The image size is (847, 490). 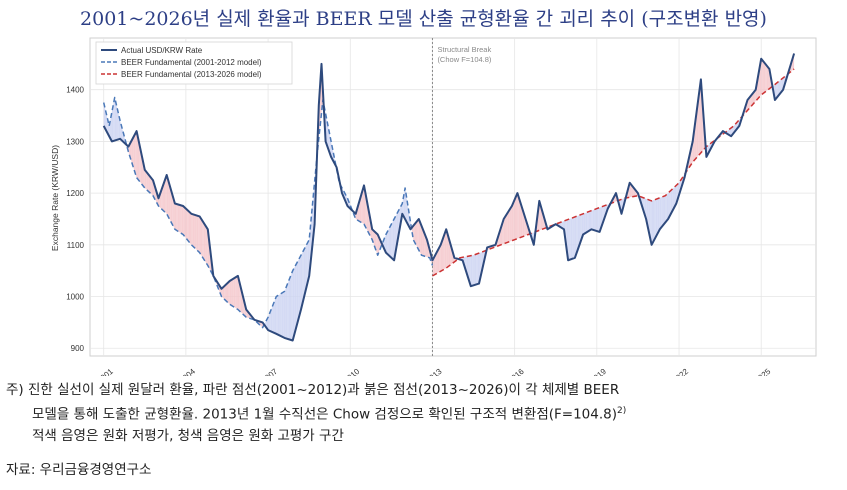 I want to click on note-line-3: 적색 음영은 원화 저평가, 청색 음영은 원화 고평가 구간, so click(x=188, y=435).